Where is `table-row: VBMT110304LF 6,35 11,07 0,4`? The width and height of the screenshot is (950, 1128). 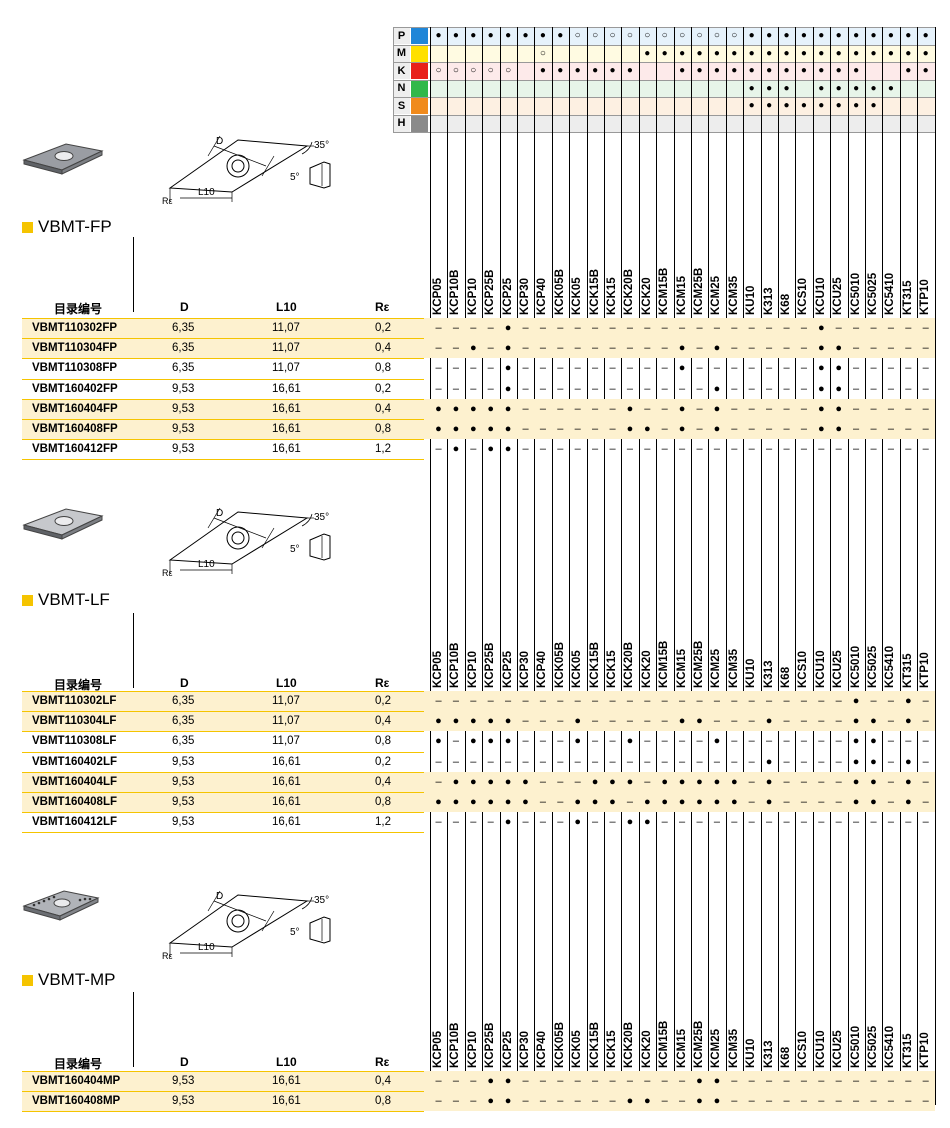 table-row: VBMT110304LF 6,35 11,07 0,4 is located at coordinates (223, 721).